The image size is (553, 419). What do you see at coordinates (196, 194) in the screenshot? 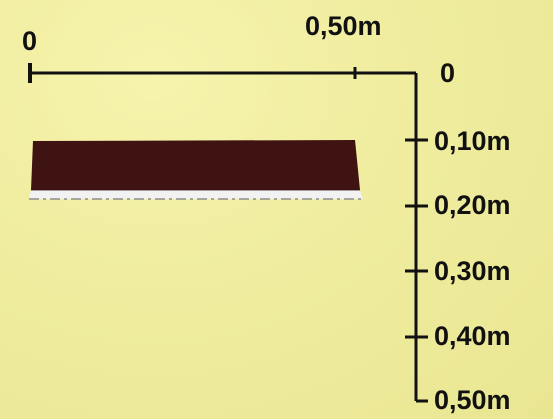
I see `slab-bottom-layer` at bounding box center [196, 194].